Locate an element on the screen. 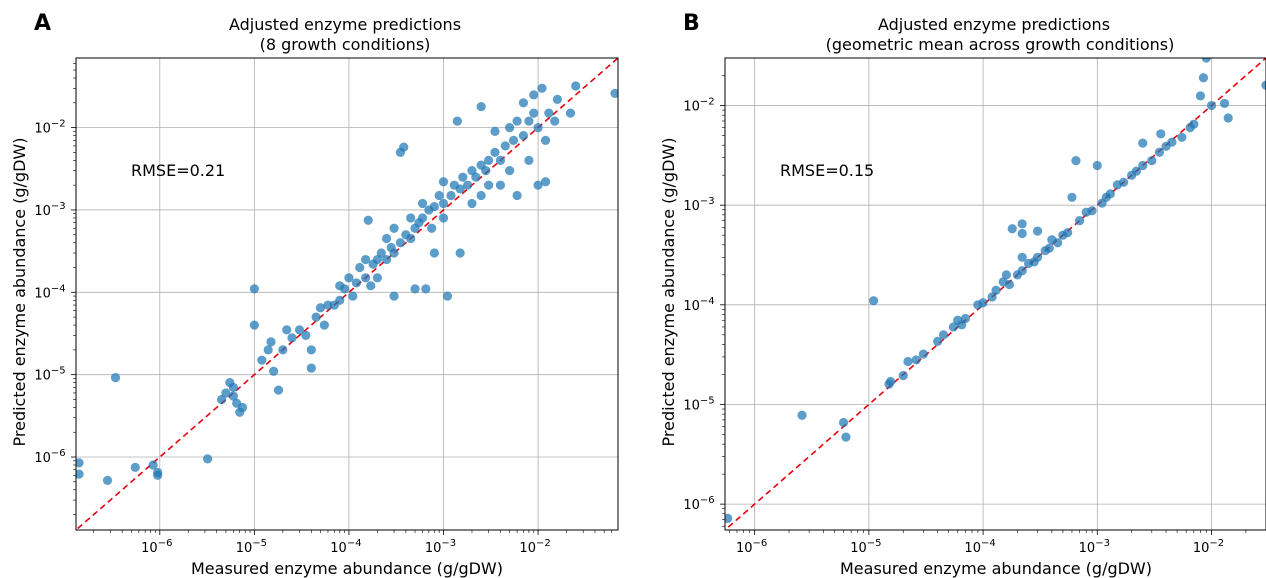 The image size is (1266, 578). panel-letter-b: B is located at coordinates (691, 23).